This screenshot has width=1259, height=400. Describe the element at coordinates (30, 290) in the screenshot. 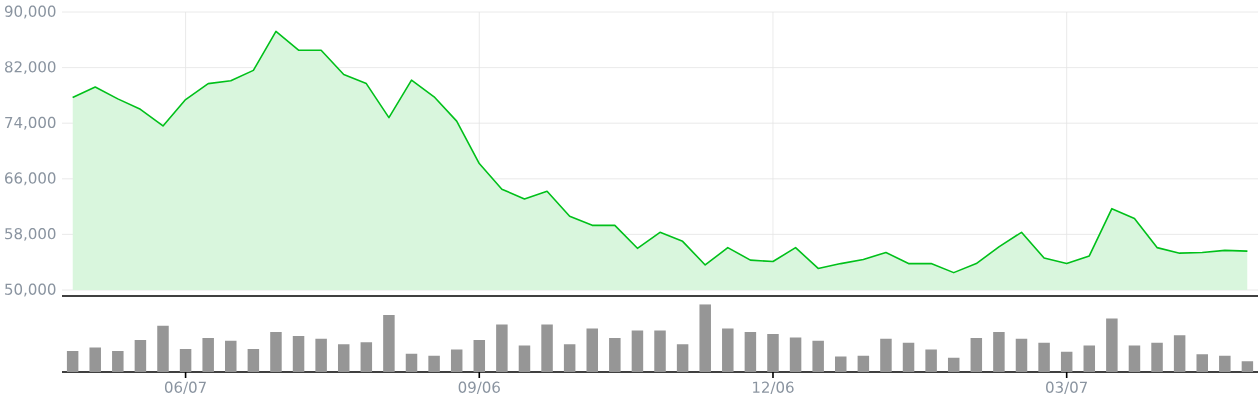

I see `y-tick-label: 50,000` at that location.